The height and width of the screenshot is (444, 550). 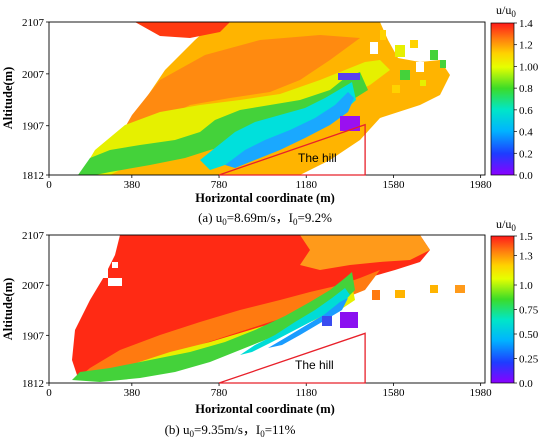 I want to click on colorbar-tick-label: 1.2, so click(x=526, y=46).